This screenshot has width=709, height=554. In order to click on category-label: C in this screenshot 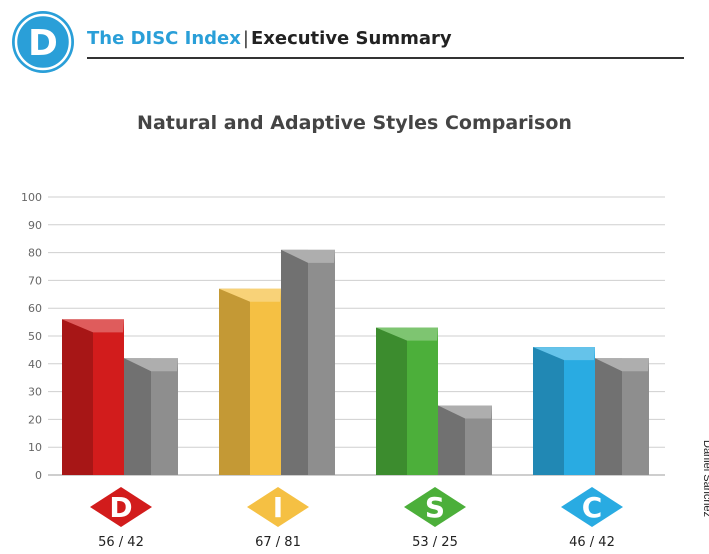, I will do `click(592, 507)`.